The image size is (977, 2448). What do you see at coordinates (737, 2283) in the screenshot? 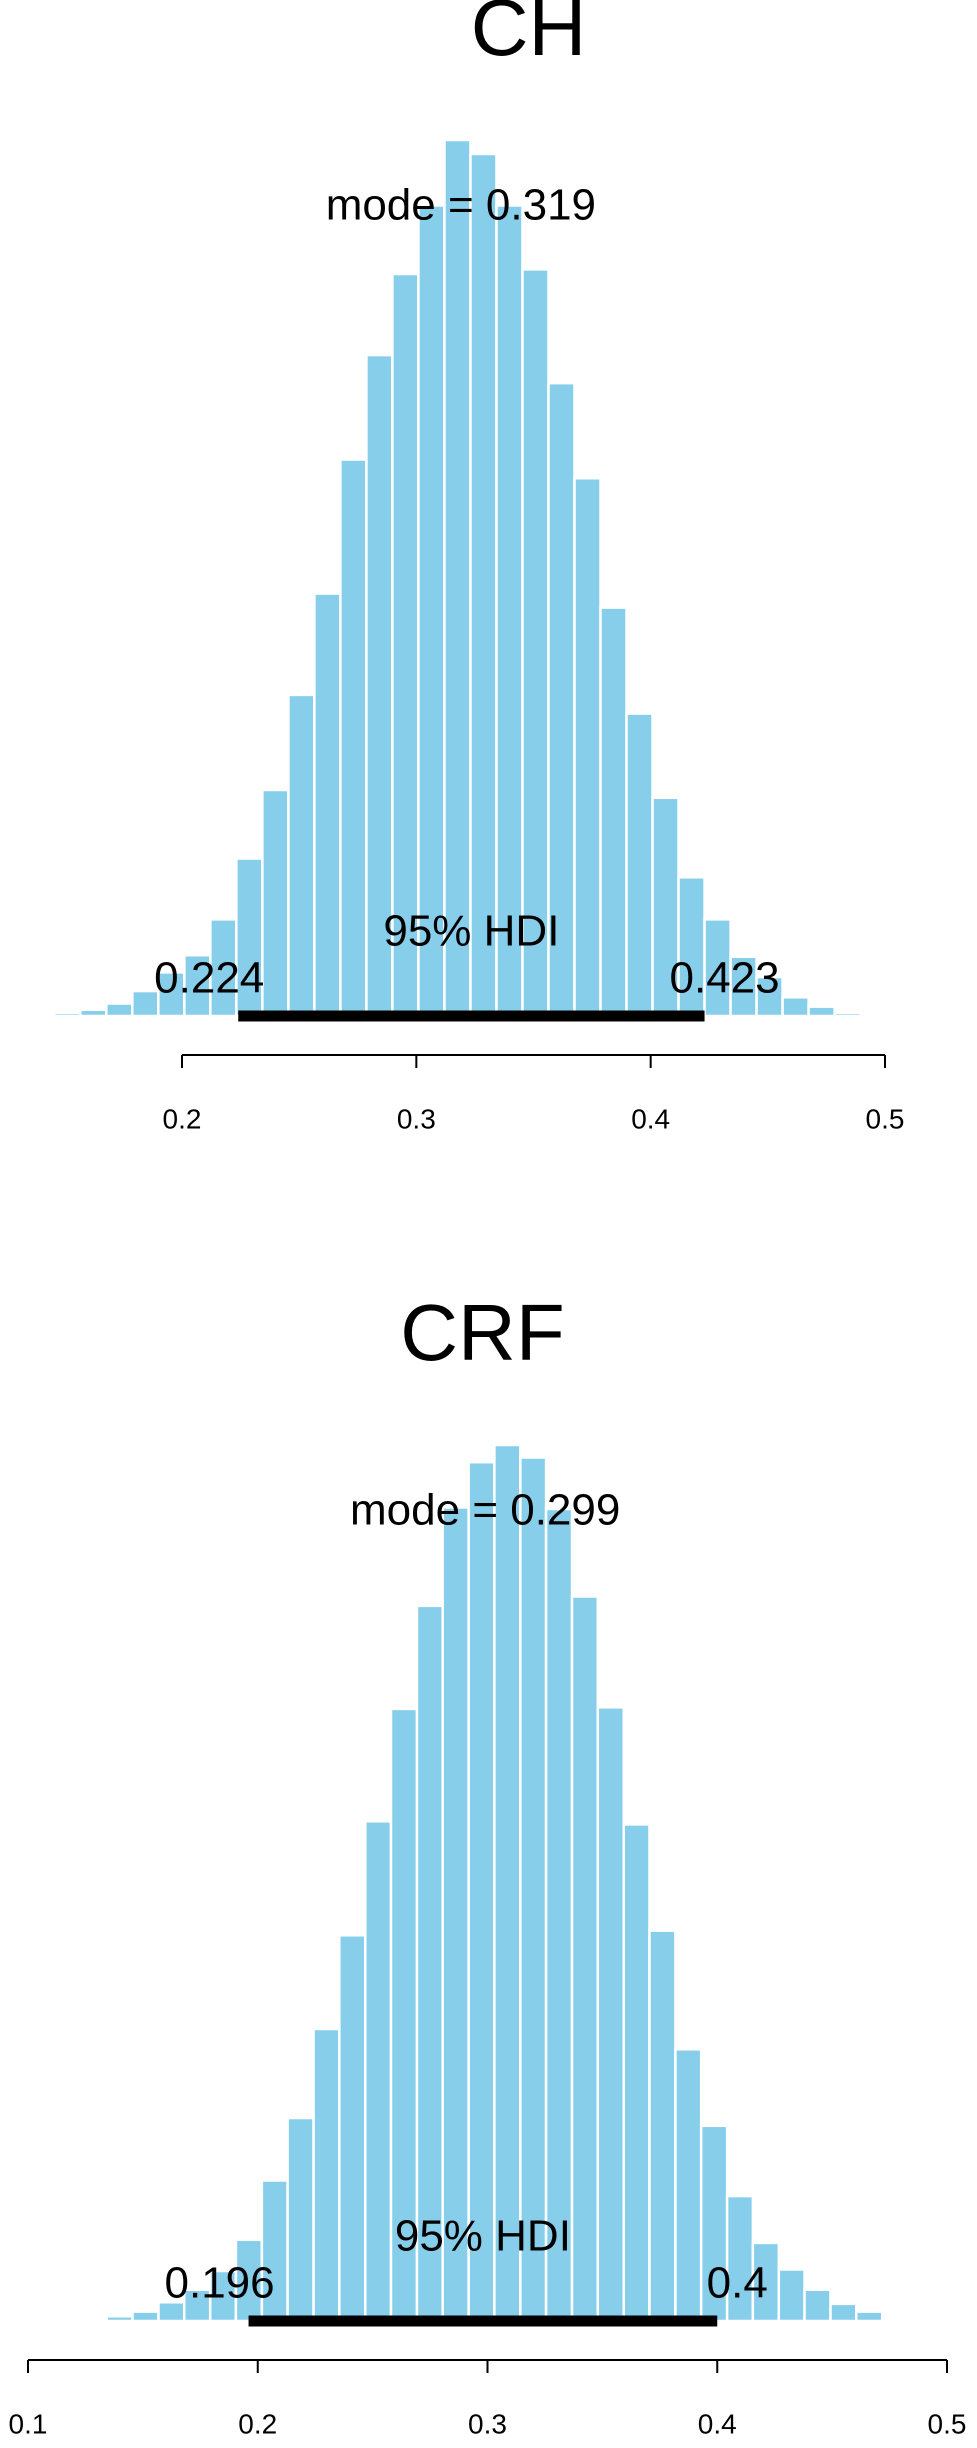
I see `hdi-high-label: 0.4` at bounding box center [737, 2283].